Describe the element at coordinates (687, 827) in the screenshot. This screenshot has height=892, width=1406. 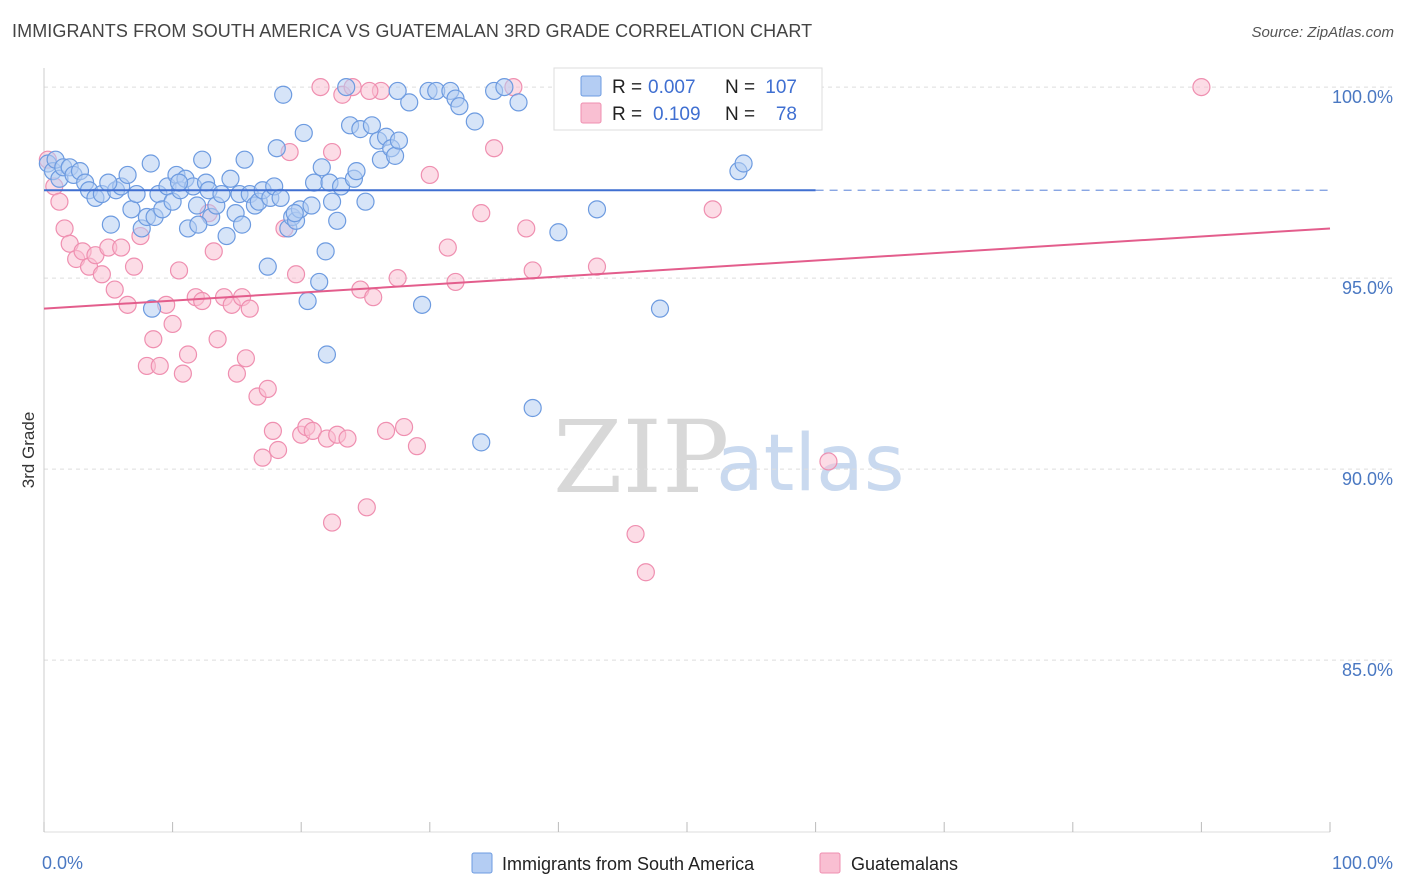
I see `x-tick-marks` at that location.